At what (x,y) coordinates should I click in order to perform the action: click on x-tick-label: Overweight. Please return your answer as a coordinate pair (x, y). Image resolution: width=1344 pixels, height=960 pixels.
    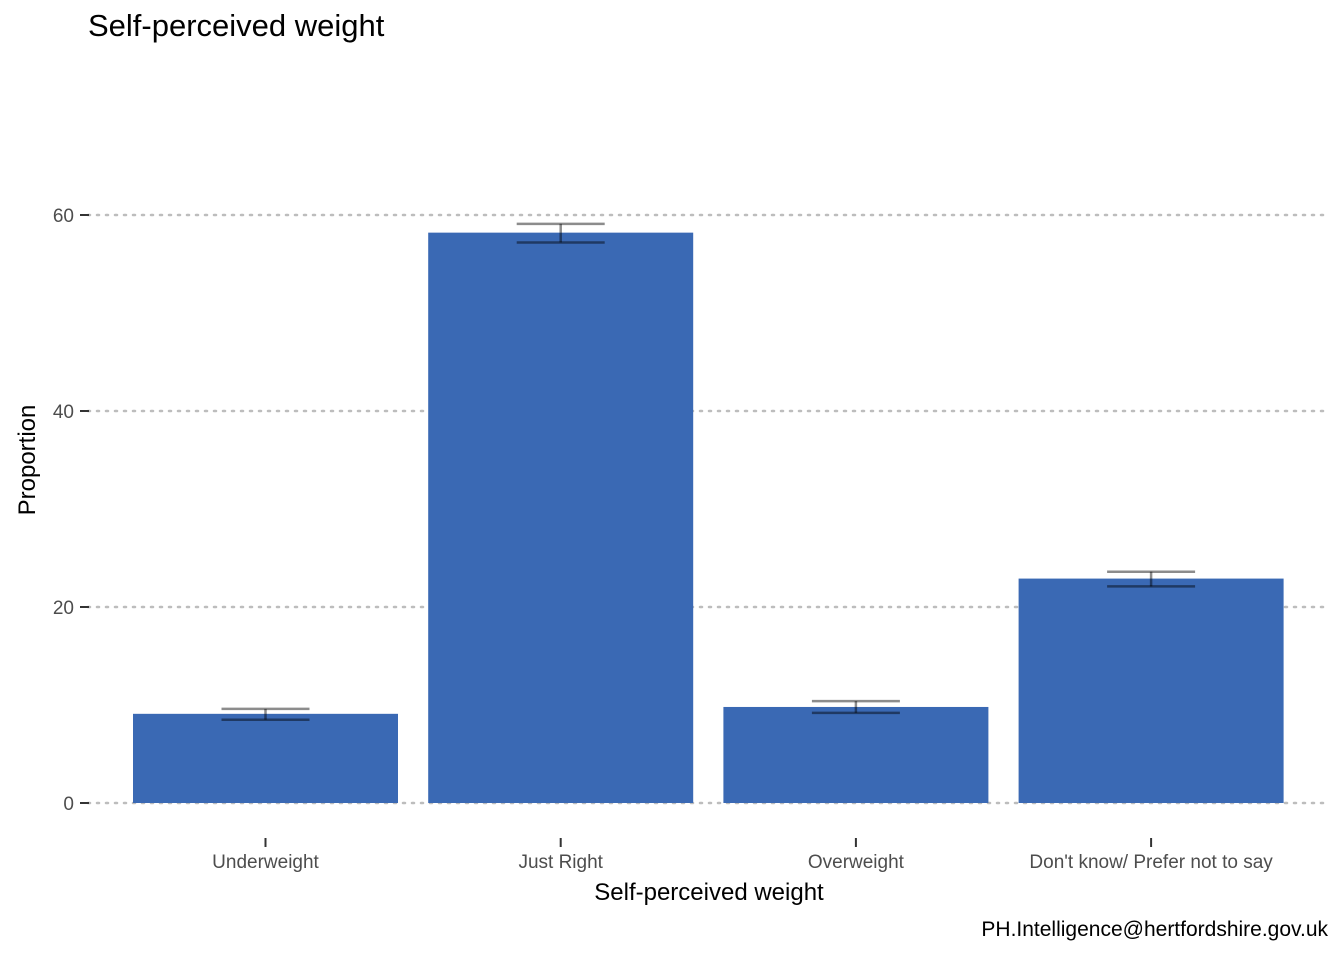
    Looking at the image, I should click on (856, 862).